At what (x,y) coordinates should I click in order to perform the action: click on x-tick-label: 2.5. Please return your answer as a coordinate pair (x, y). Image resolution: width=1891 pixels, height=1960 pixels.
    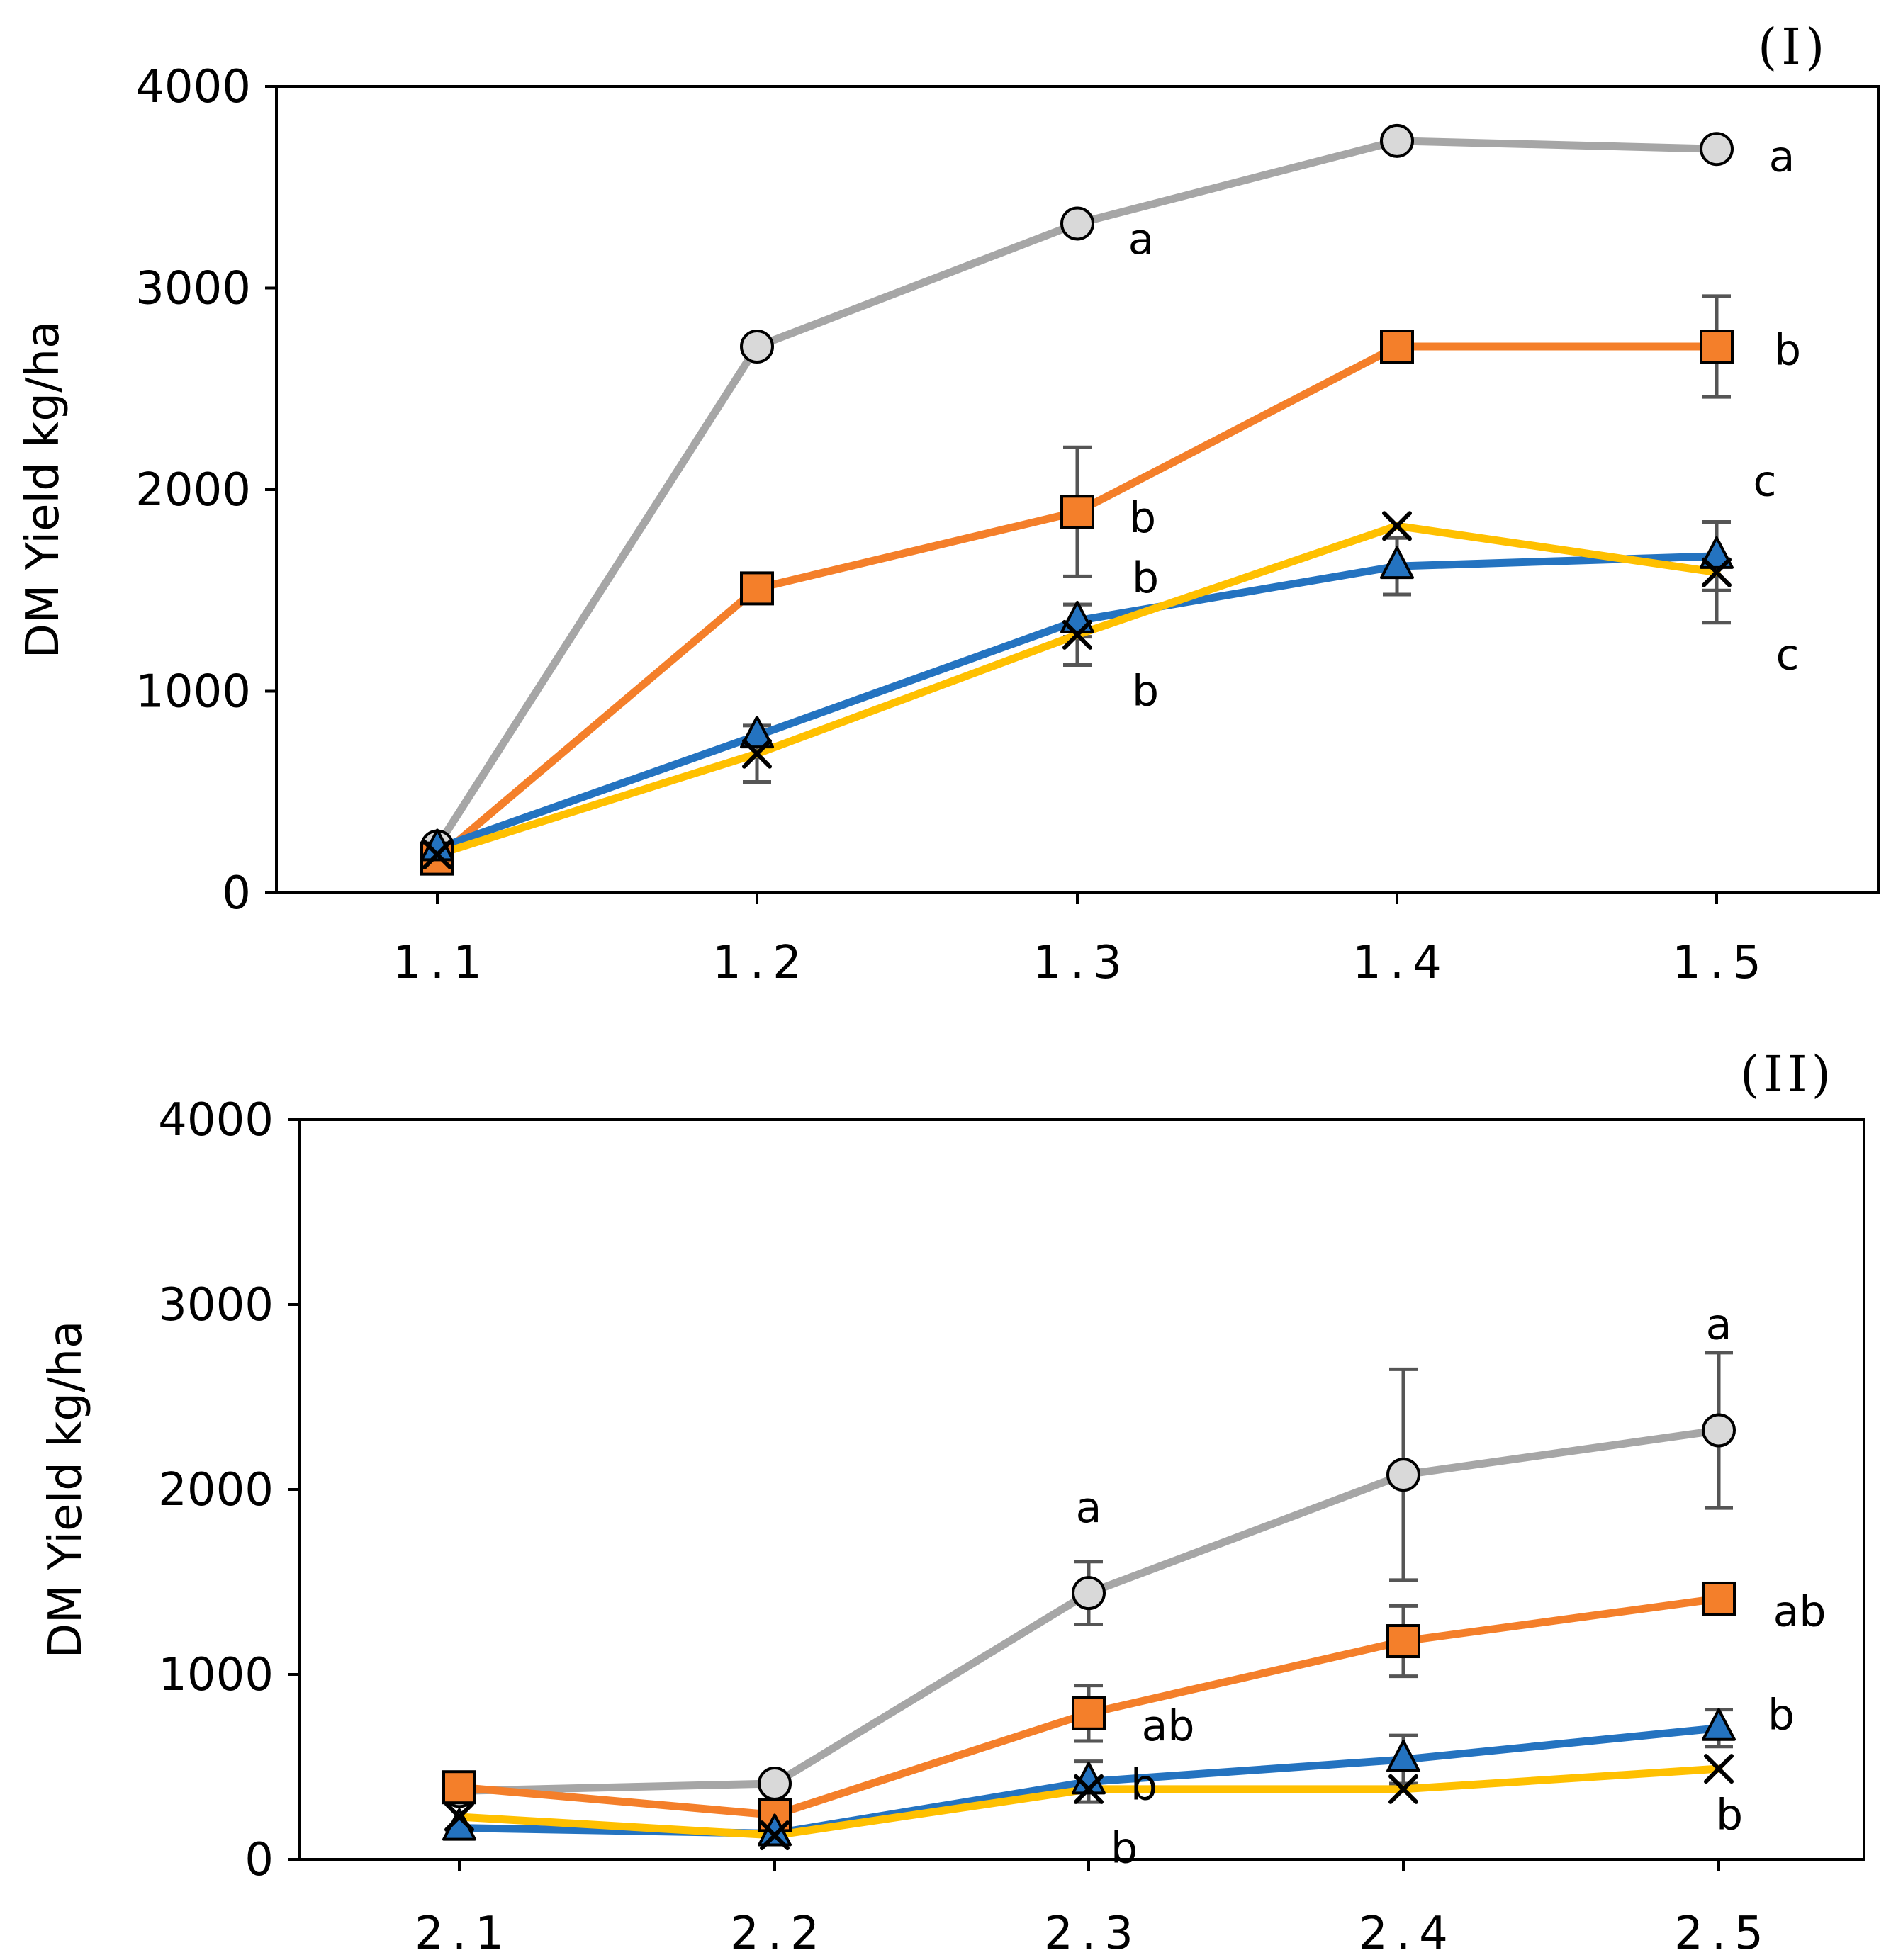
    Looking at the image, I should click on (1723, 1934).